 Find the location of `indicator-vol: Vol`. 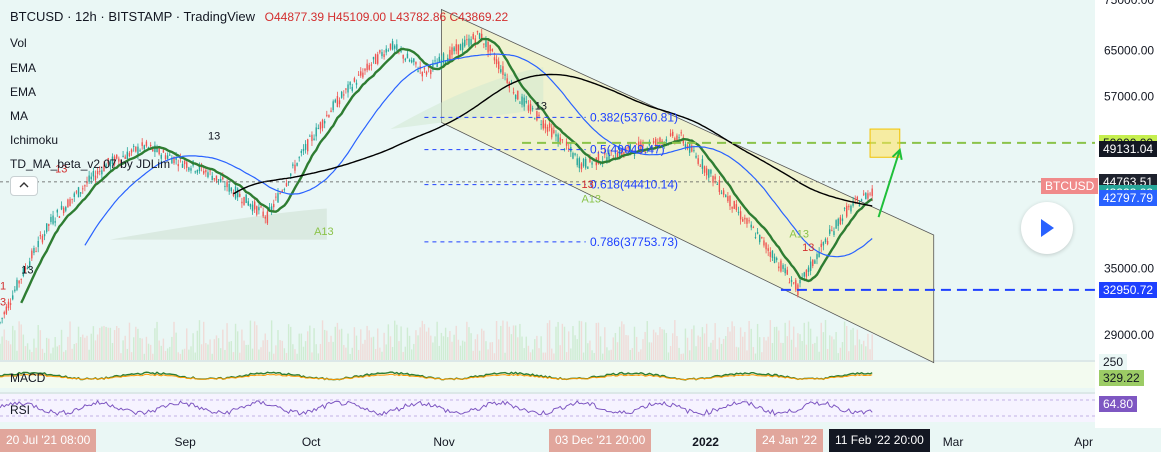

indicator-vol: Vol is located at coordinates (18, 43).